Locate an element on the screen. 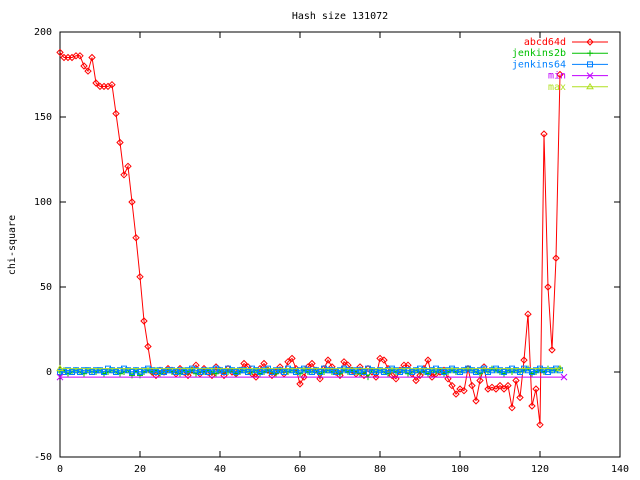 The image size is (640, 480). chart-title: Hash size 131072 is located at coordinates (340, 16).